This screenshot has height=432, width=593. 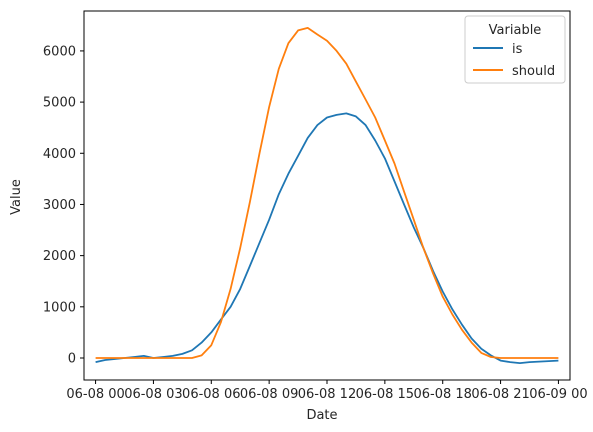 What do you see at coordinates (211, 394) in the screenshot?
I see `x-tick-label: 06-08 06` at bounding box center [211, 394].